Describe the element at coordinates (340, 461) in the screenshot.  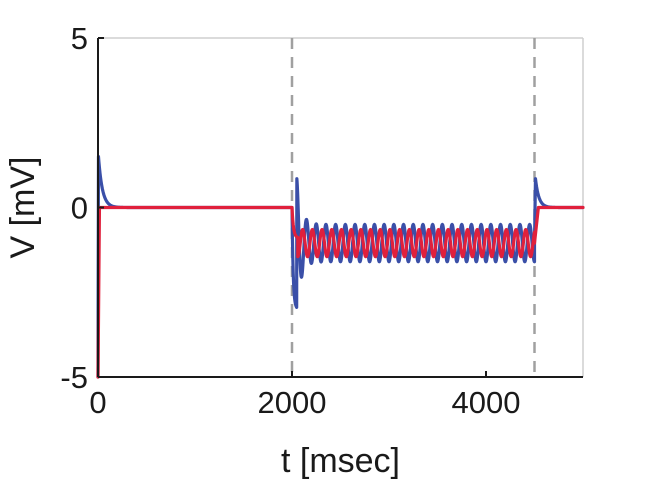
I see `x-axis-label: t [msec]` at that location.